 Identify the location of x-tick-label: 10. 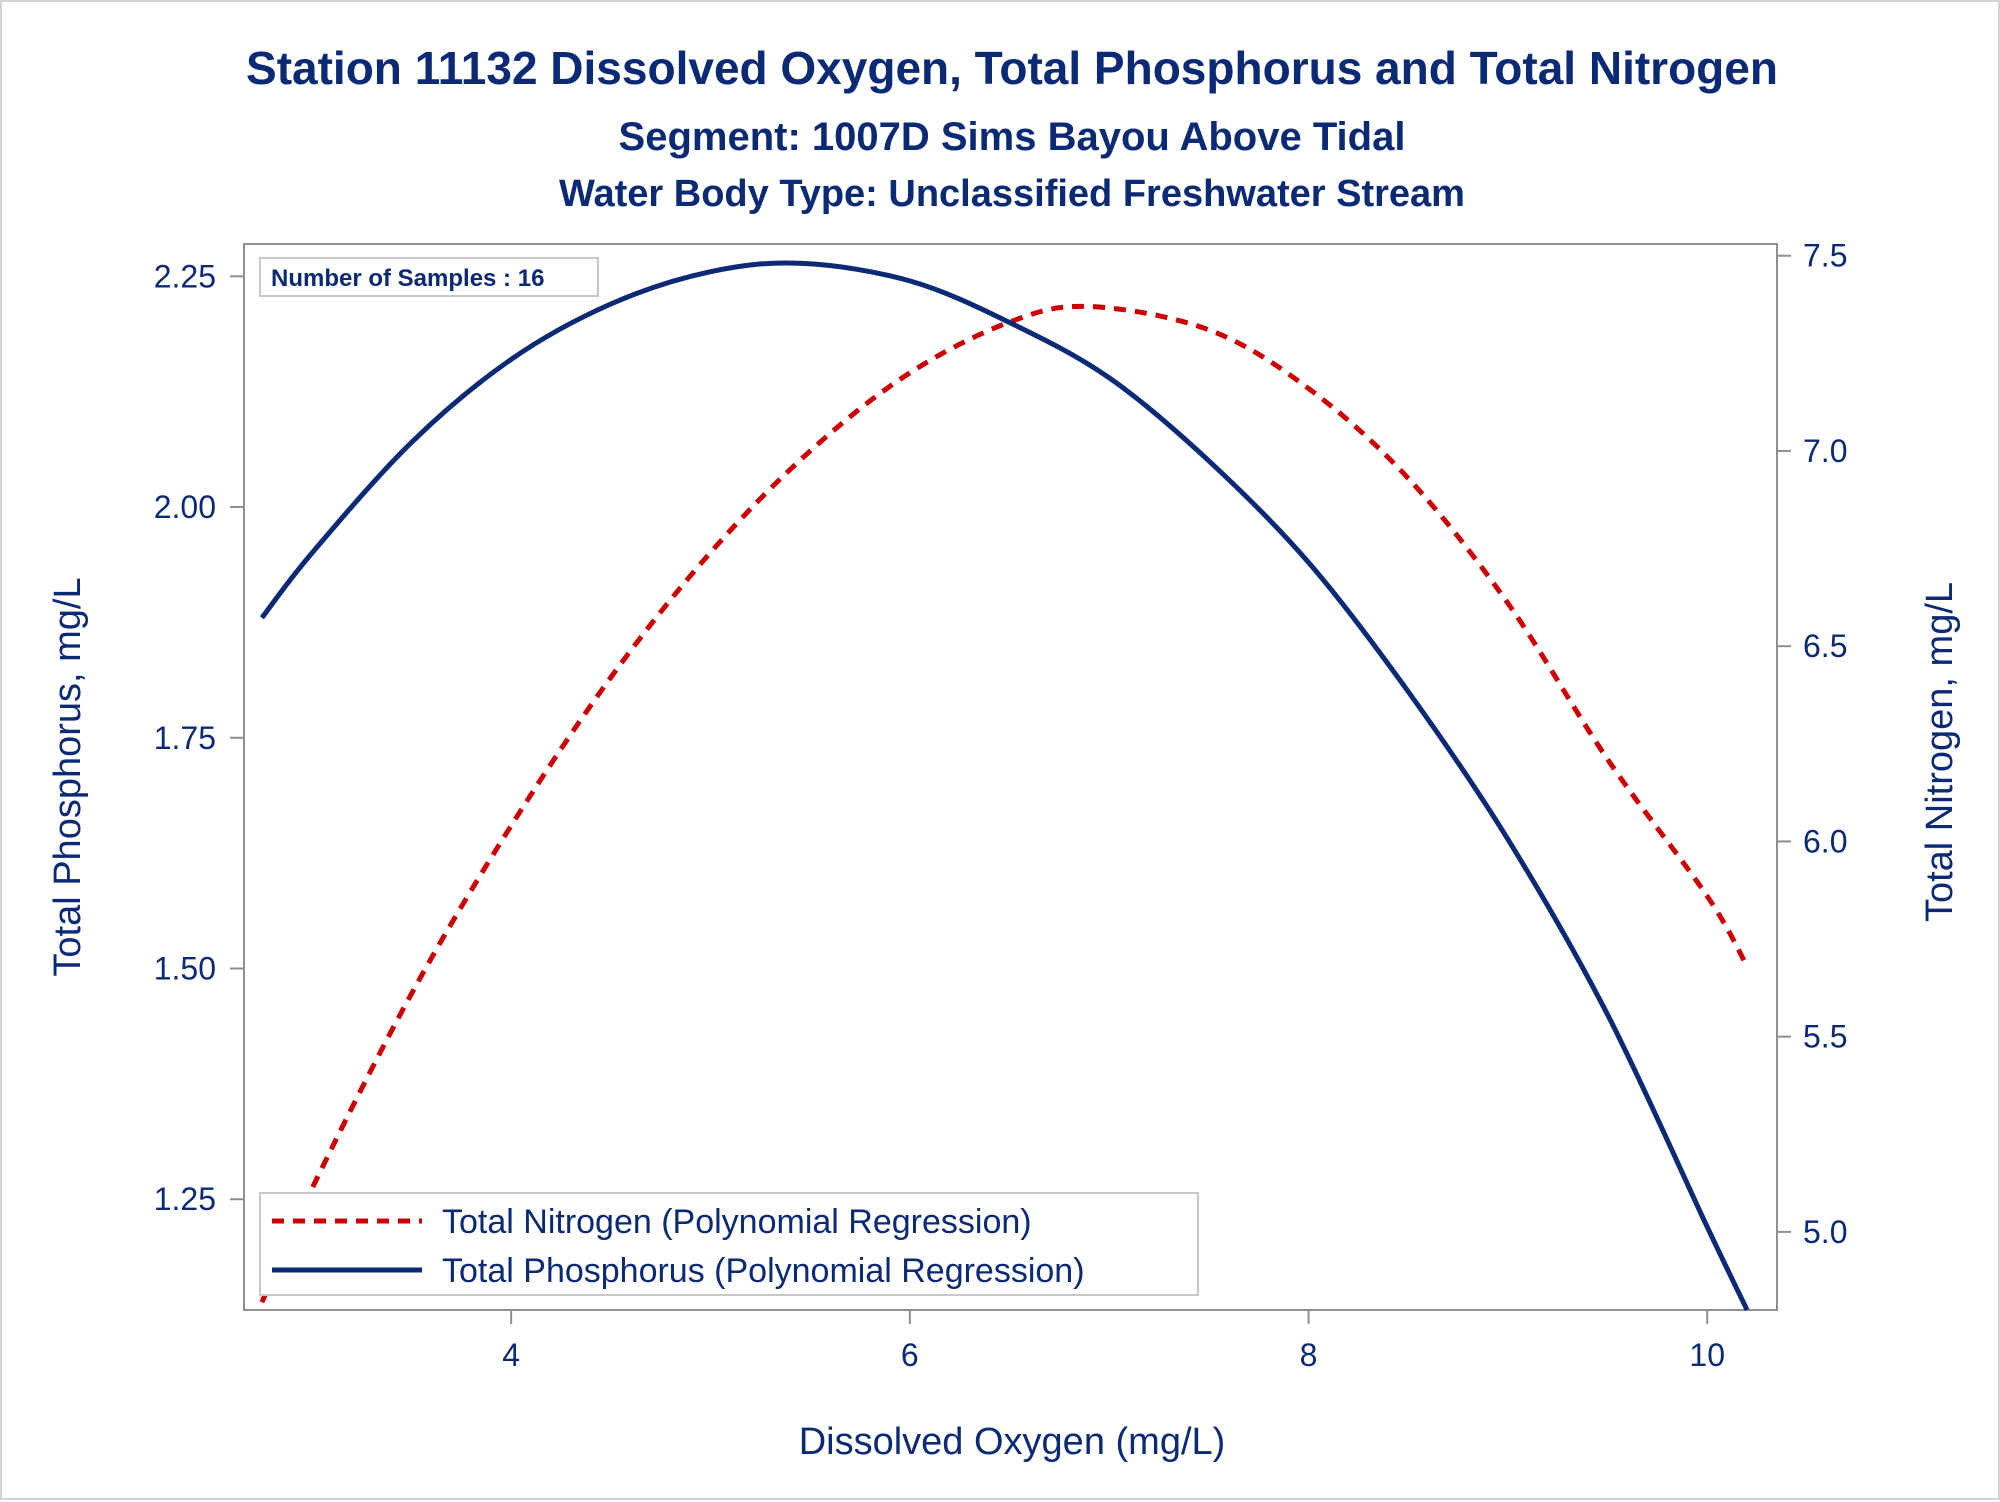
(1707, 1355).